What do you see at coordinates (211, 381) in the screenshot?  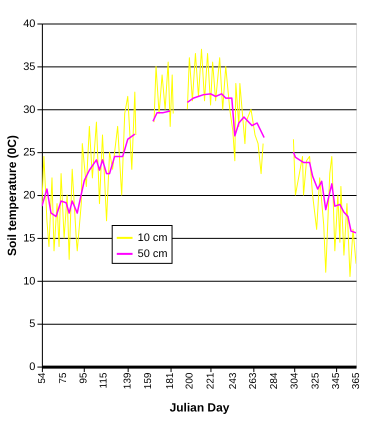 I see `x-tick-label: 221` at bounding box center [211, 381].